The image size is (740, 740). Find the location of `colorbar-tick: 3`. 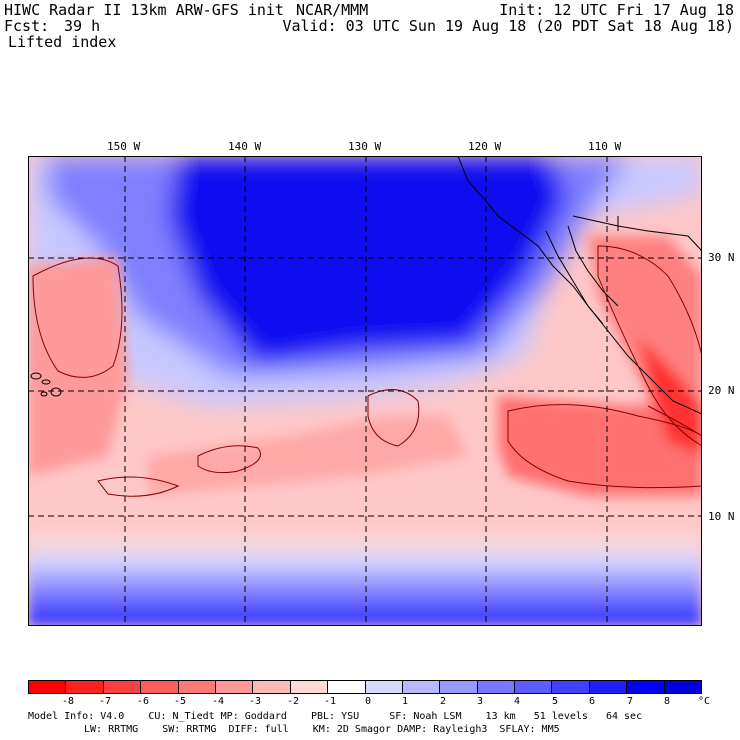

colorbar-tick: 3 is located at coordinates (480, 701).